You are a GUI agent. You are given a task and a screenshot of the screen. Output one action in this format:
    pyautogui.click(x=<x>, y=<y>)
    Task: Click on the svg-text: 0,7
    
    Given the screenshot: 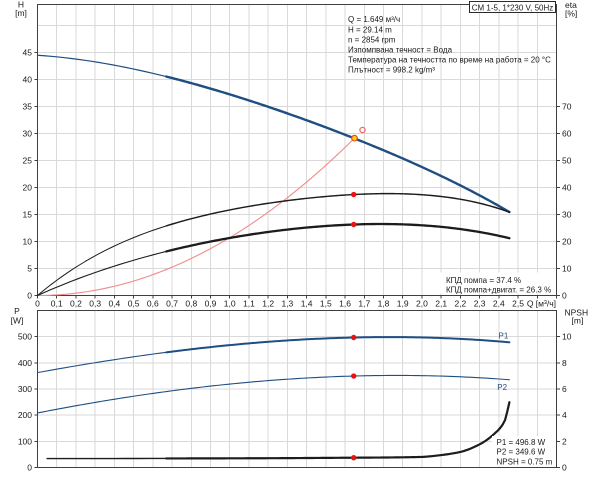 What is the action you would take?
    pyautogui.click(x=172, y=303)
    